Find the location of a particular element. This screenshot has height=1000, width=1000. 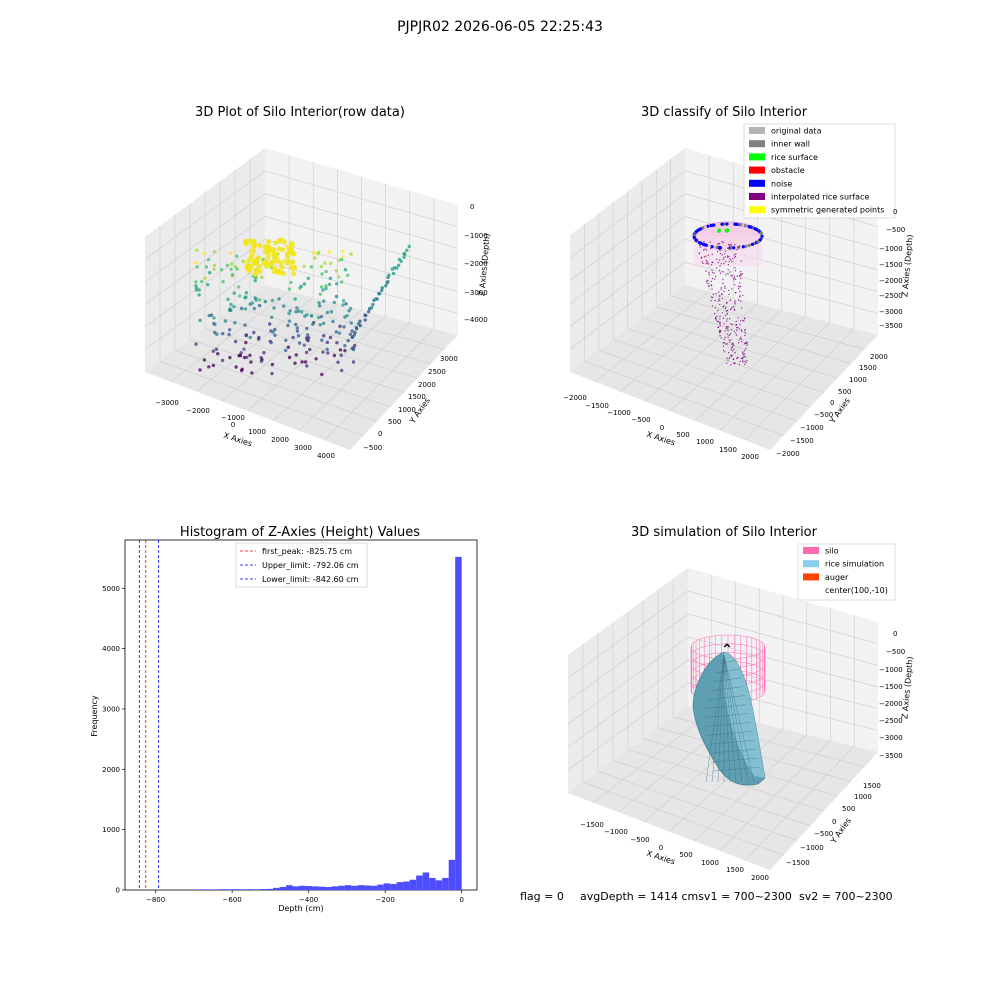

p2-ytick: 1500 is located at coordinates (868, 368).